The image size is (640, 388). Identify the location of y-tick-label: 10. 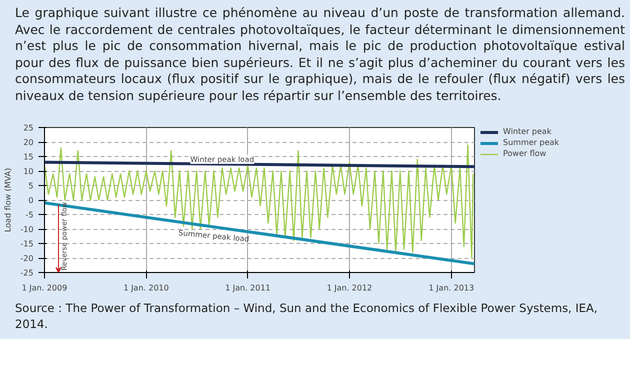
(28, 171).